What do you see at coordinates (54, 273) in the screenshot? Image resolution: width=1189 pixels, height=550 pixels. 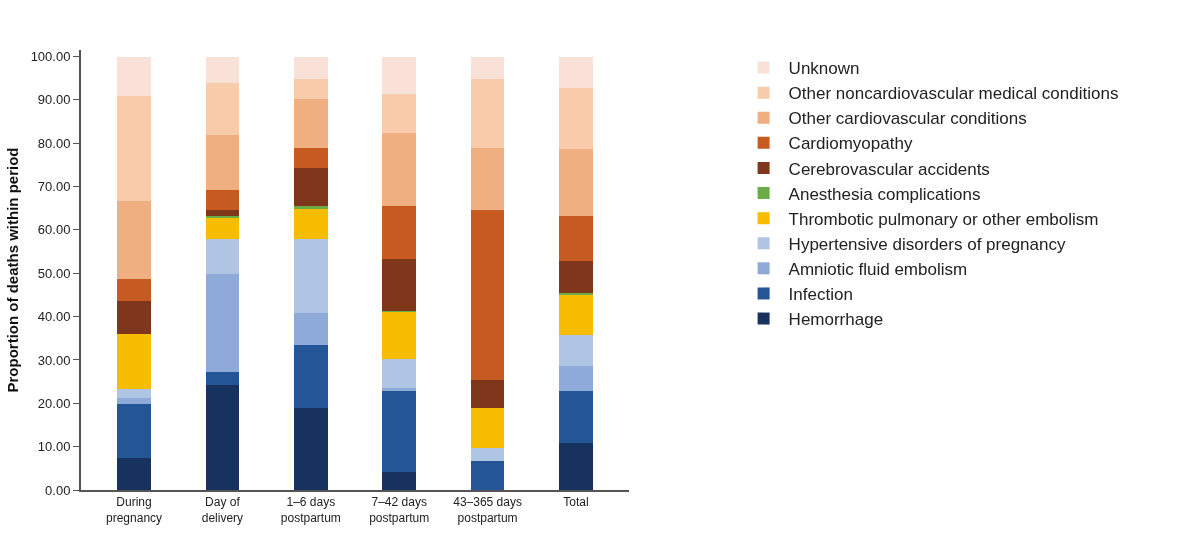 I see `y-tick-label: 50.00` at bounding box center [54, 273].